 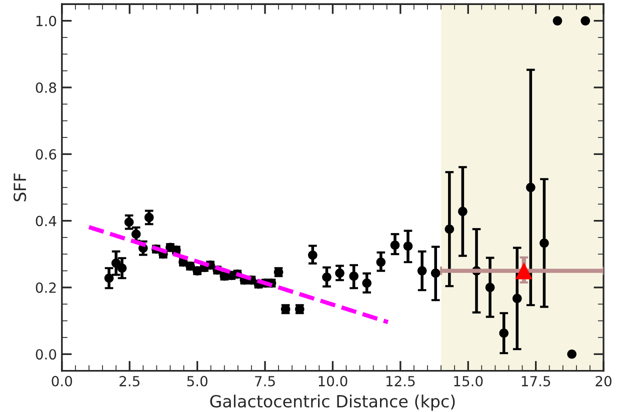 I want to click on y-tick-label: 0.2, so click(x=46, y=287).